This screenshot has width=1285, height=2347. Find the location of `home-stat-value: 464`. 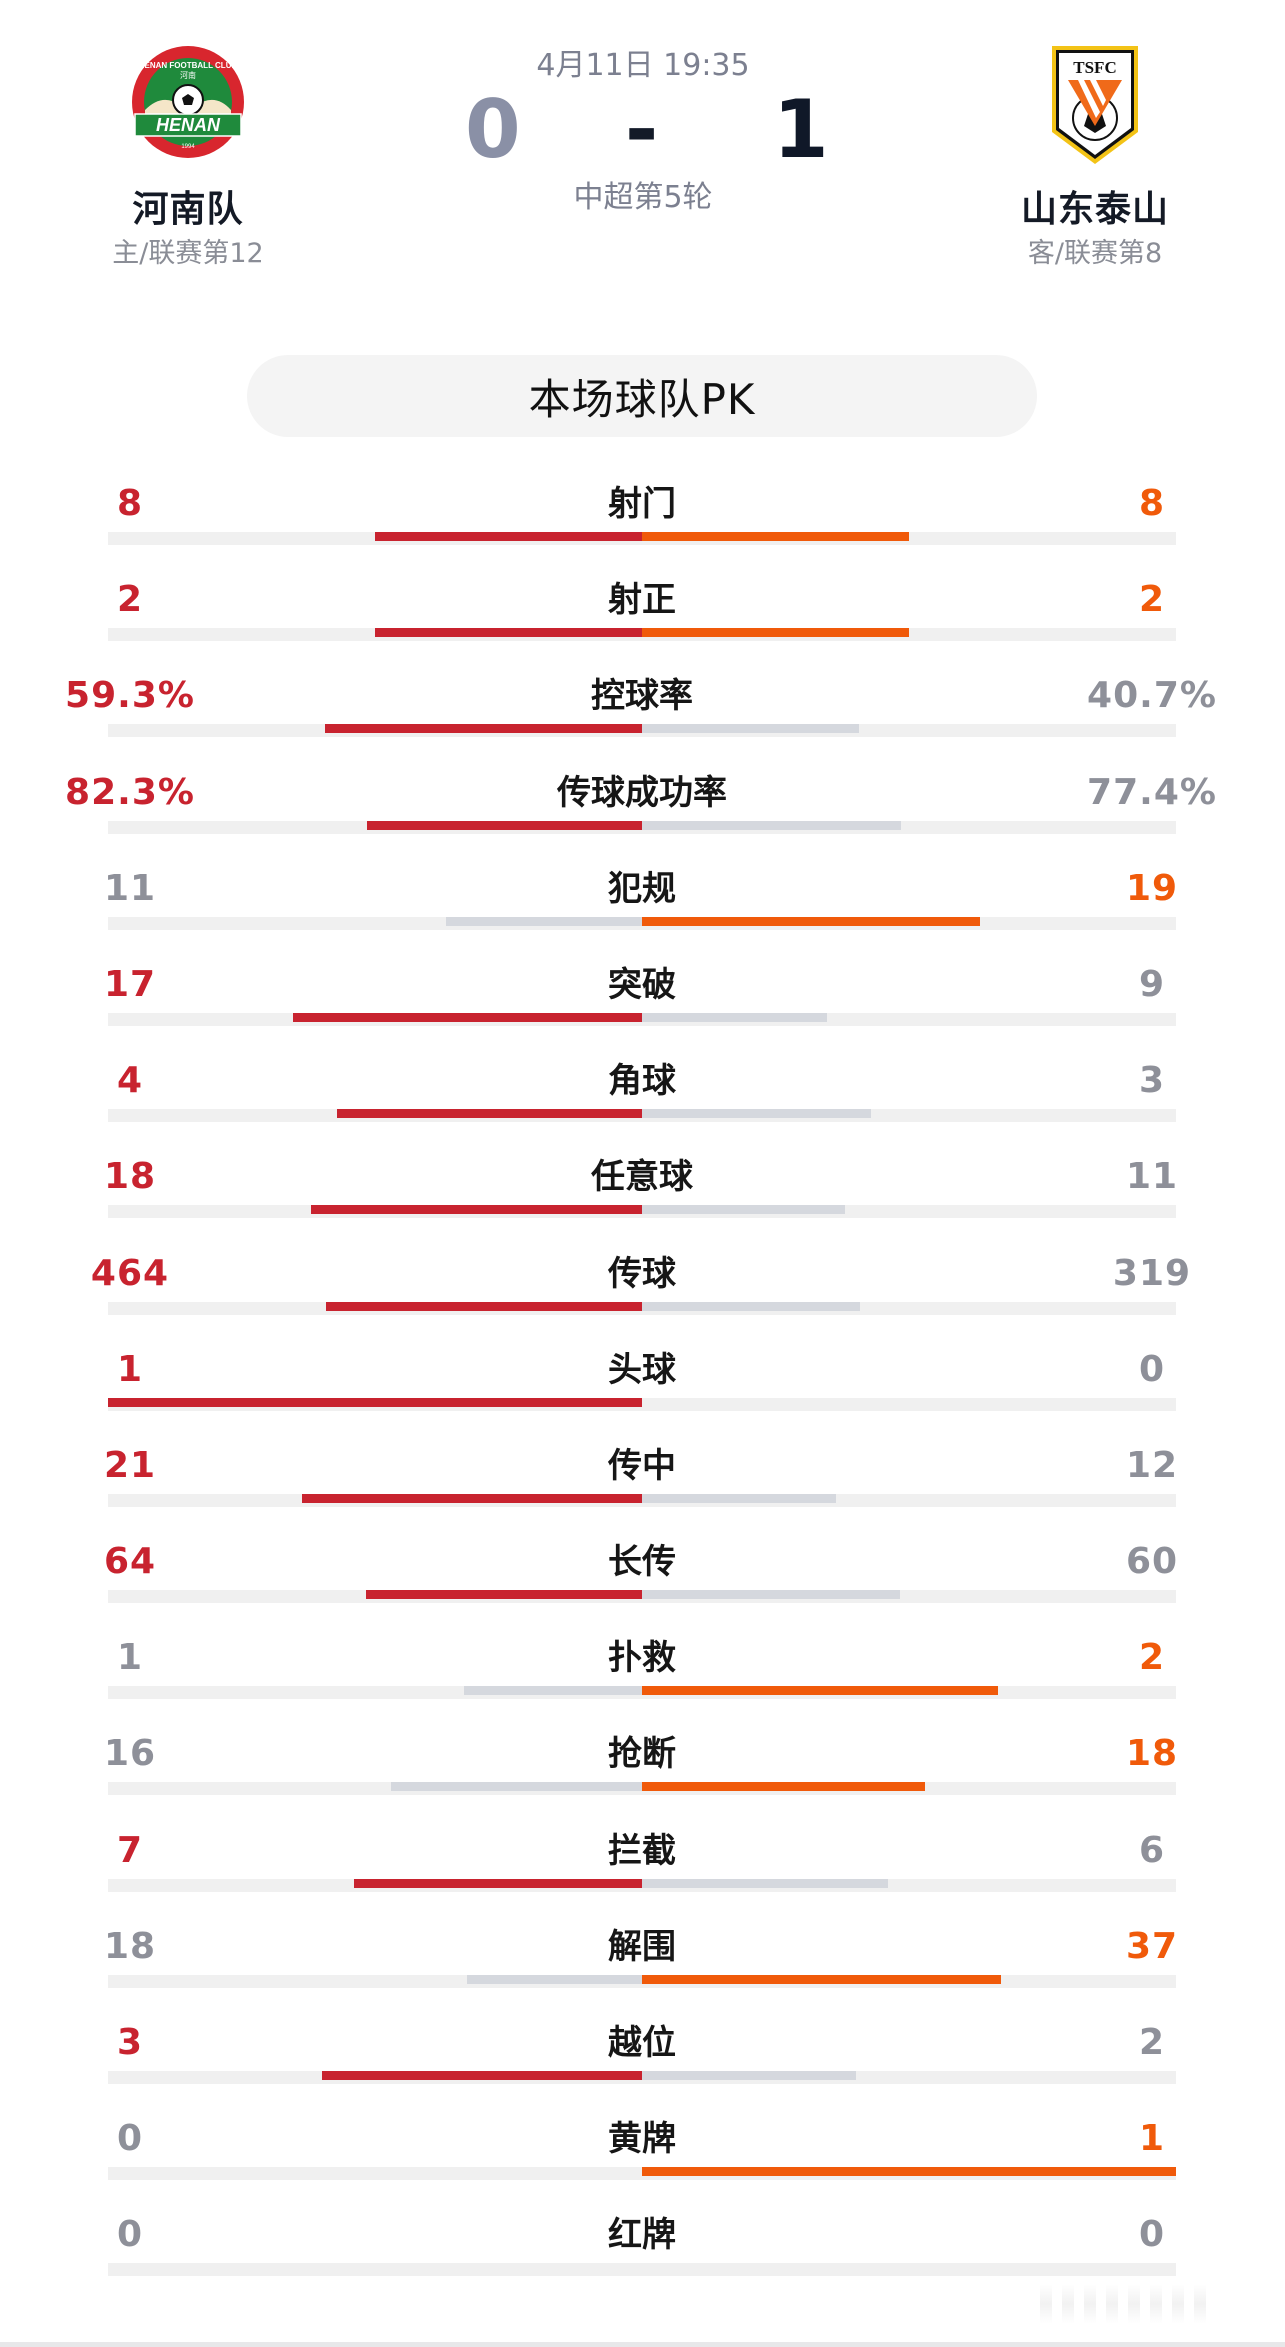

home-stat-value: 464 is located at coordinates (130, 1273).